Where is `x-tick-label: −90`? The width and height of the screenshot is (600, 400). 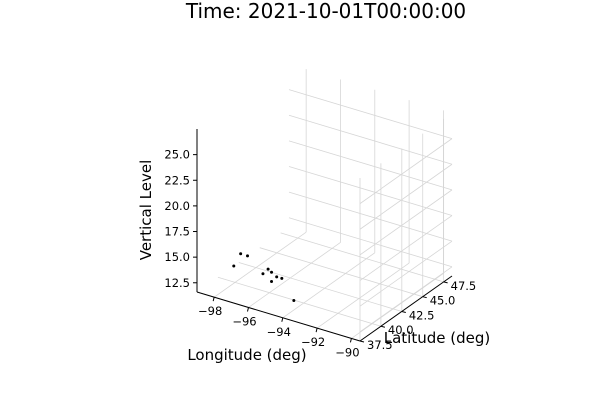 x-tick-label: −90 is located at coordinates (347, 352).